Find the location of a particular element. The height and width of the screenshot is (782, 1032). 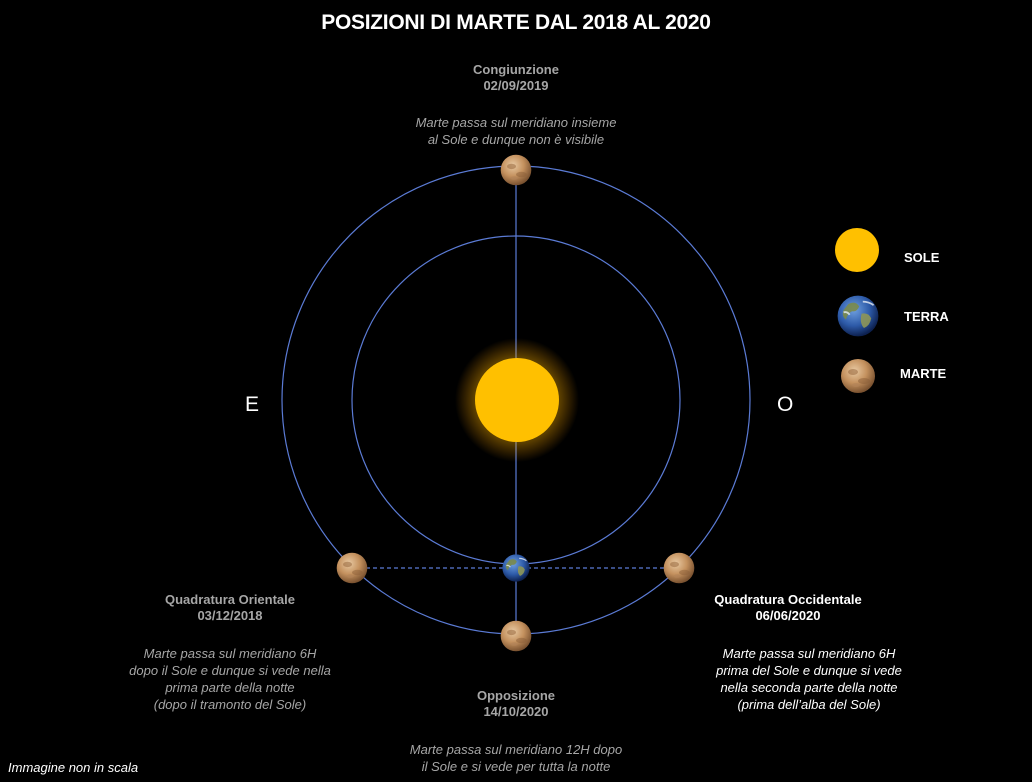

west-label: O is located at coordinates (785, 404).